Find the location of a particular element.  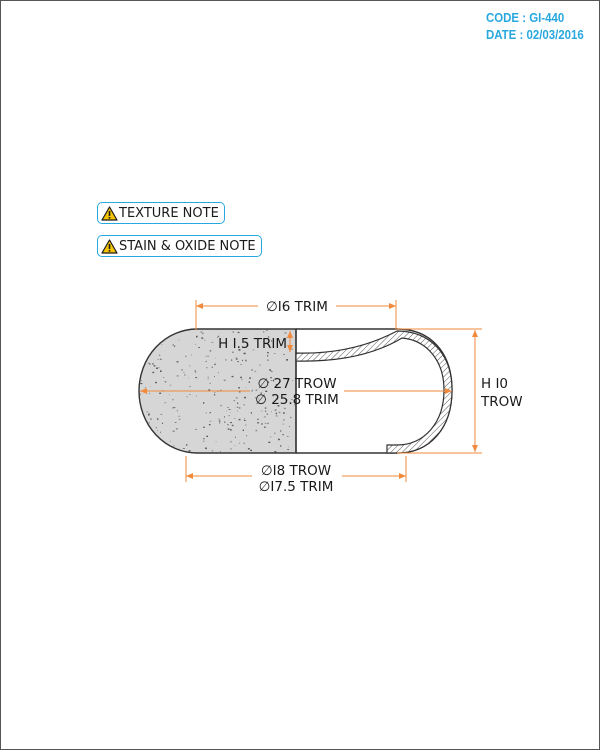

edge-height-label: H I.5 TRIM is located at coordinates (252, 344).